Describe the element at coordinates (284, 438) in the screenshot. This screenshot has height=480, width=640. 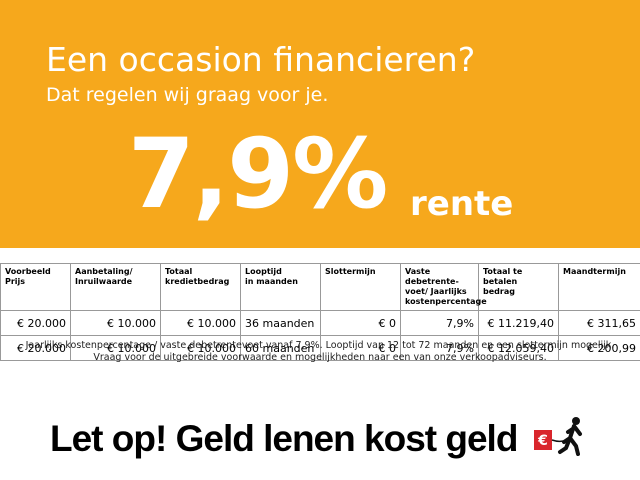
I see `warning: Let op! Geld lenen kost geld` at that location.